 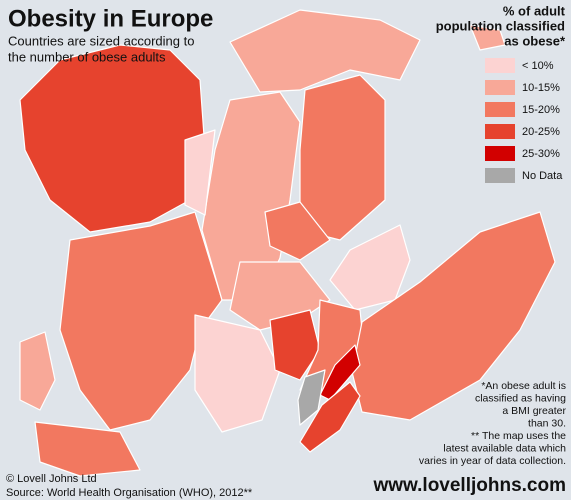 I want to click on legend-label: 20-25%, so click(x=541, y=132).